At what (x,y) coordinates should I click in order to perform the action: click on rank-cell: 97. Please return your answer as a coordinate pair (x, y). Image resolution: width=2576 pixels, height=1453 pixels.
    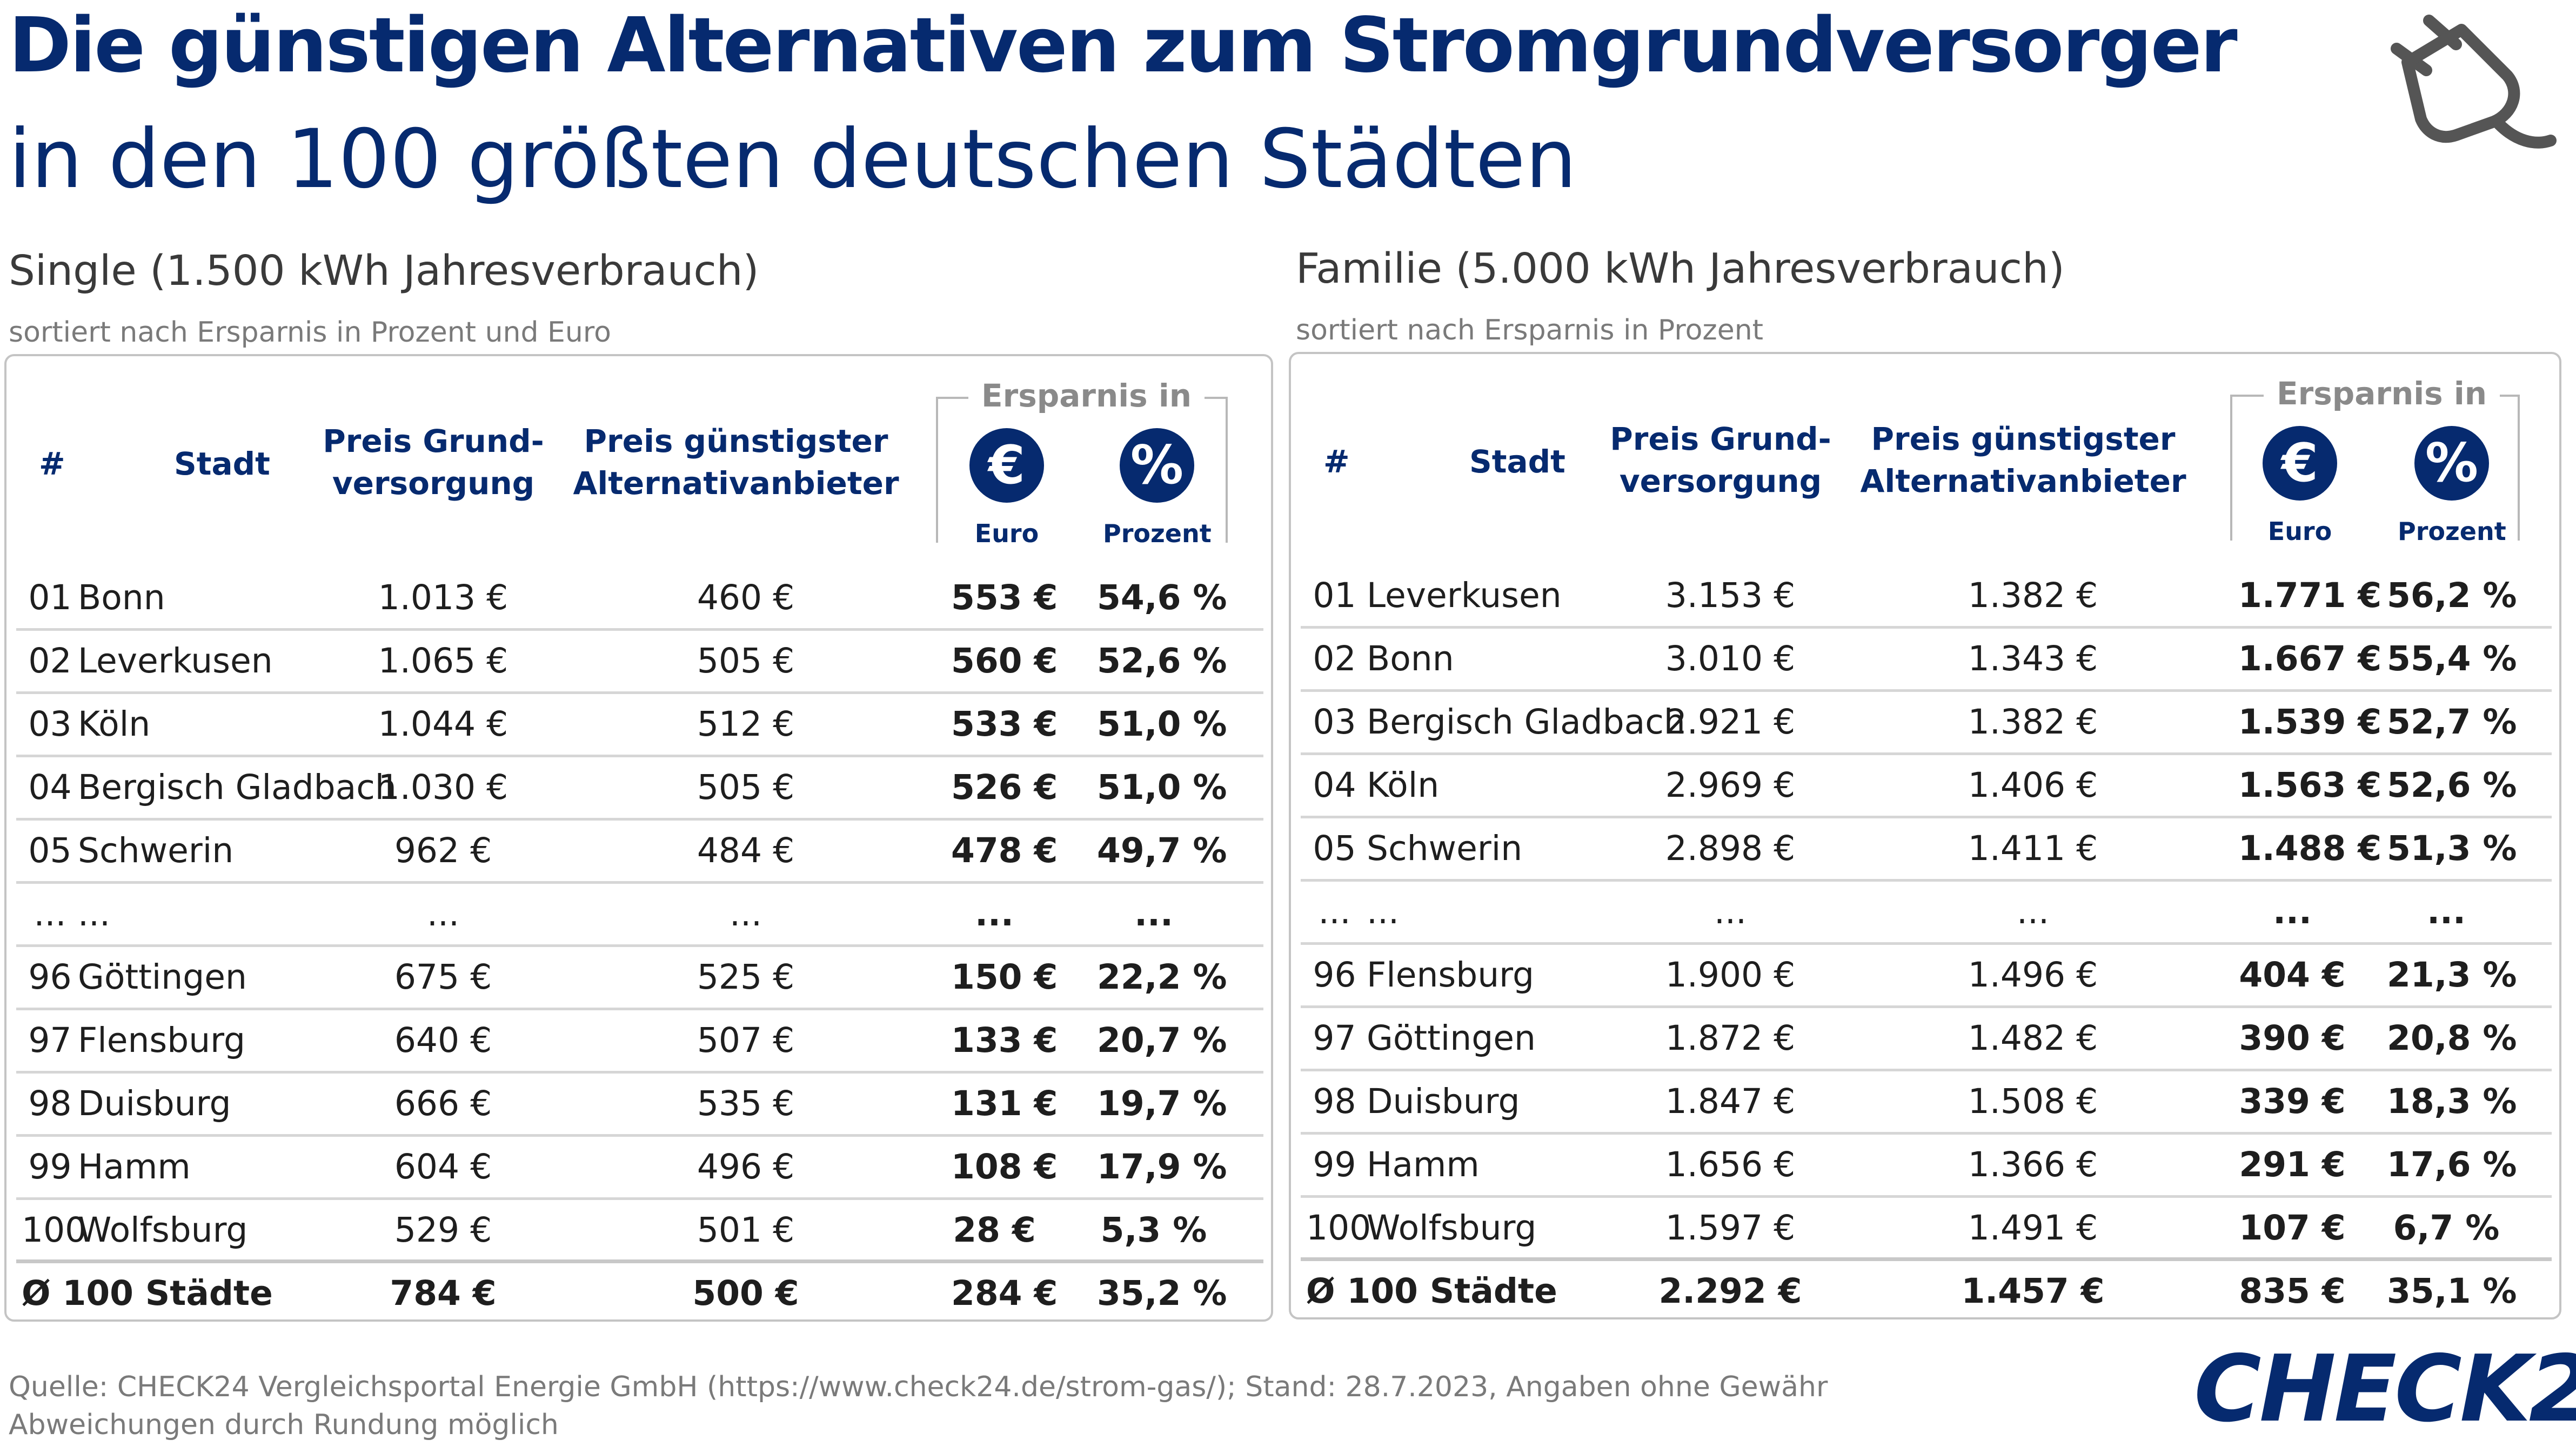
    Looking at the image, I should click on (1334, 1038).